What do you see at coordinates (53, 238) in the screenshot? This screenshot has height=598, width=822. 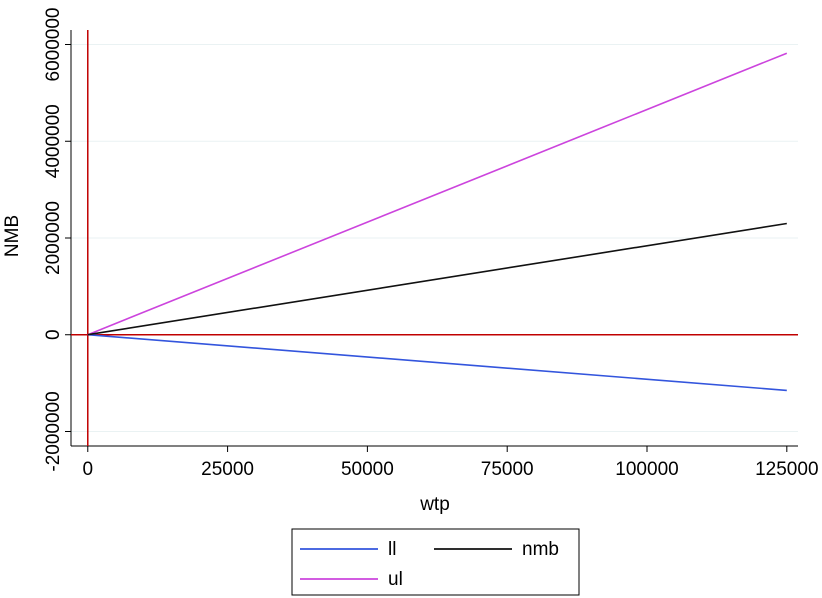 I see `y-tick-label: 2000000` at bounding box center [53, 238].